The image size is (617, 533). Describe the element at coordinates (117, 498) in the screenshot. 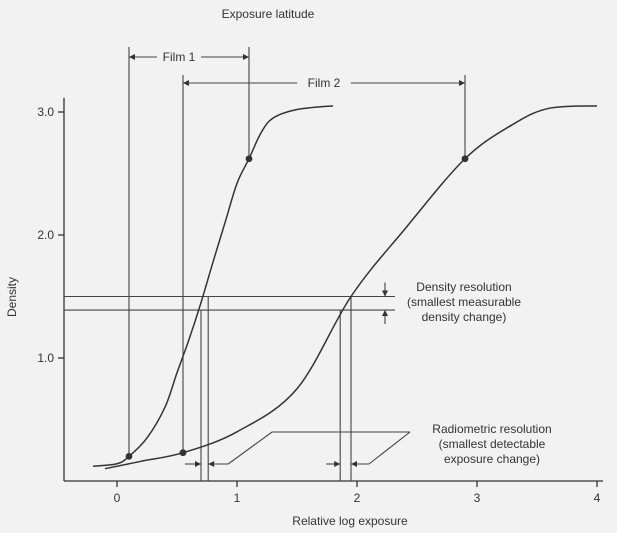

I see `x-tick-label: 0` at that location.